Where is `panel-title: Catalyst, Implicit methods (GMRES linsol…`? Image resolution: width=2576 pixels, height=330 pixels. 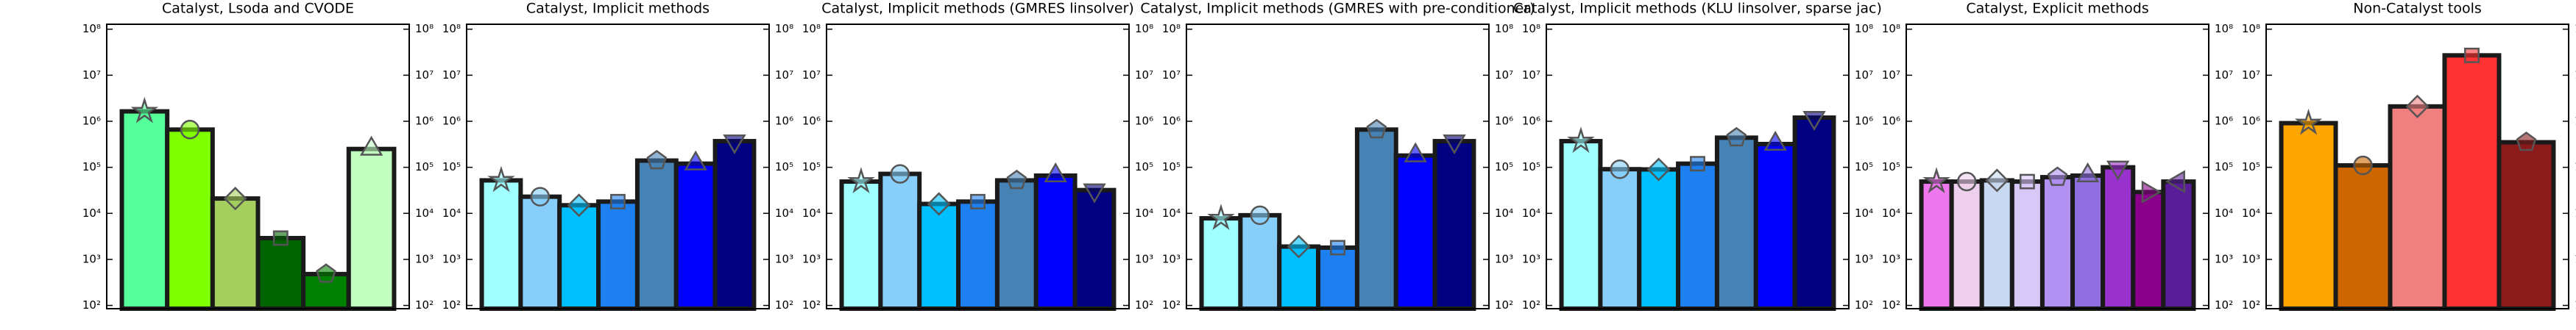
panel-title: Catalyst, Implicit methods (GMRES linsol… is located at coordinates (977, 9).